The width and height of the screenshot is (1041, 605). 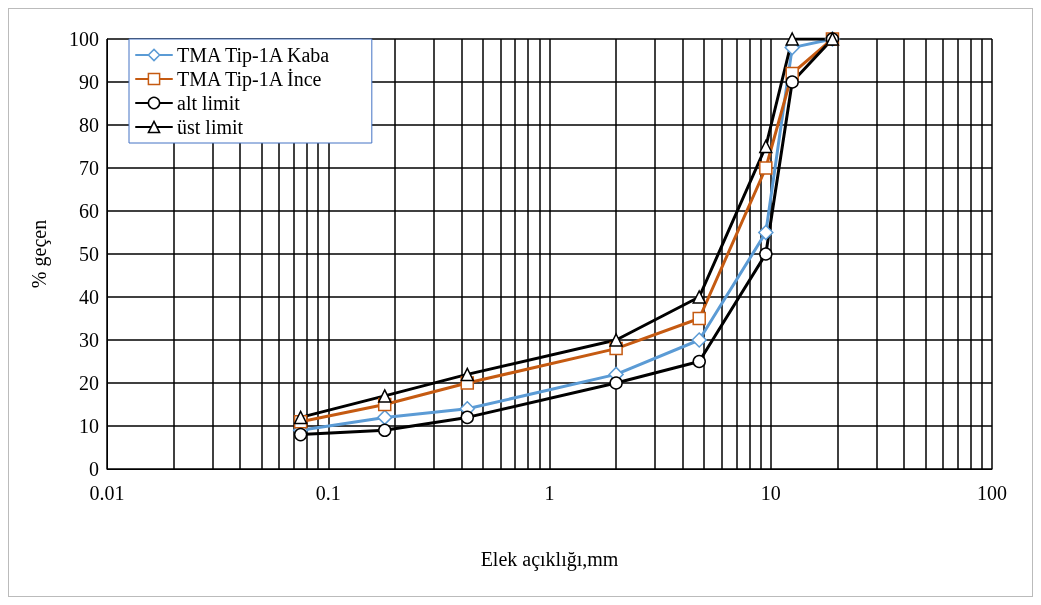 What do you see at coordinates (89, 297) in the screenshot?
I see `y-tick-label: 40` at bounding box center [89, 297].